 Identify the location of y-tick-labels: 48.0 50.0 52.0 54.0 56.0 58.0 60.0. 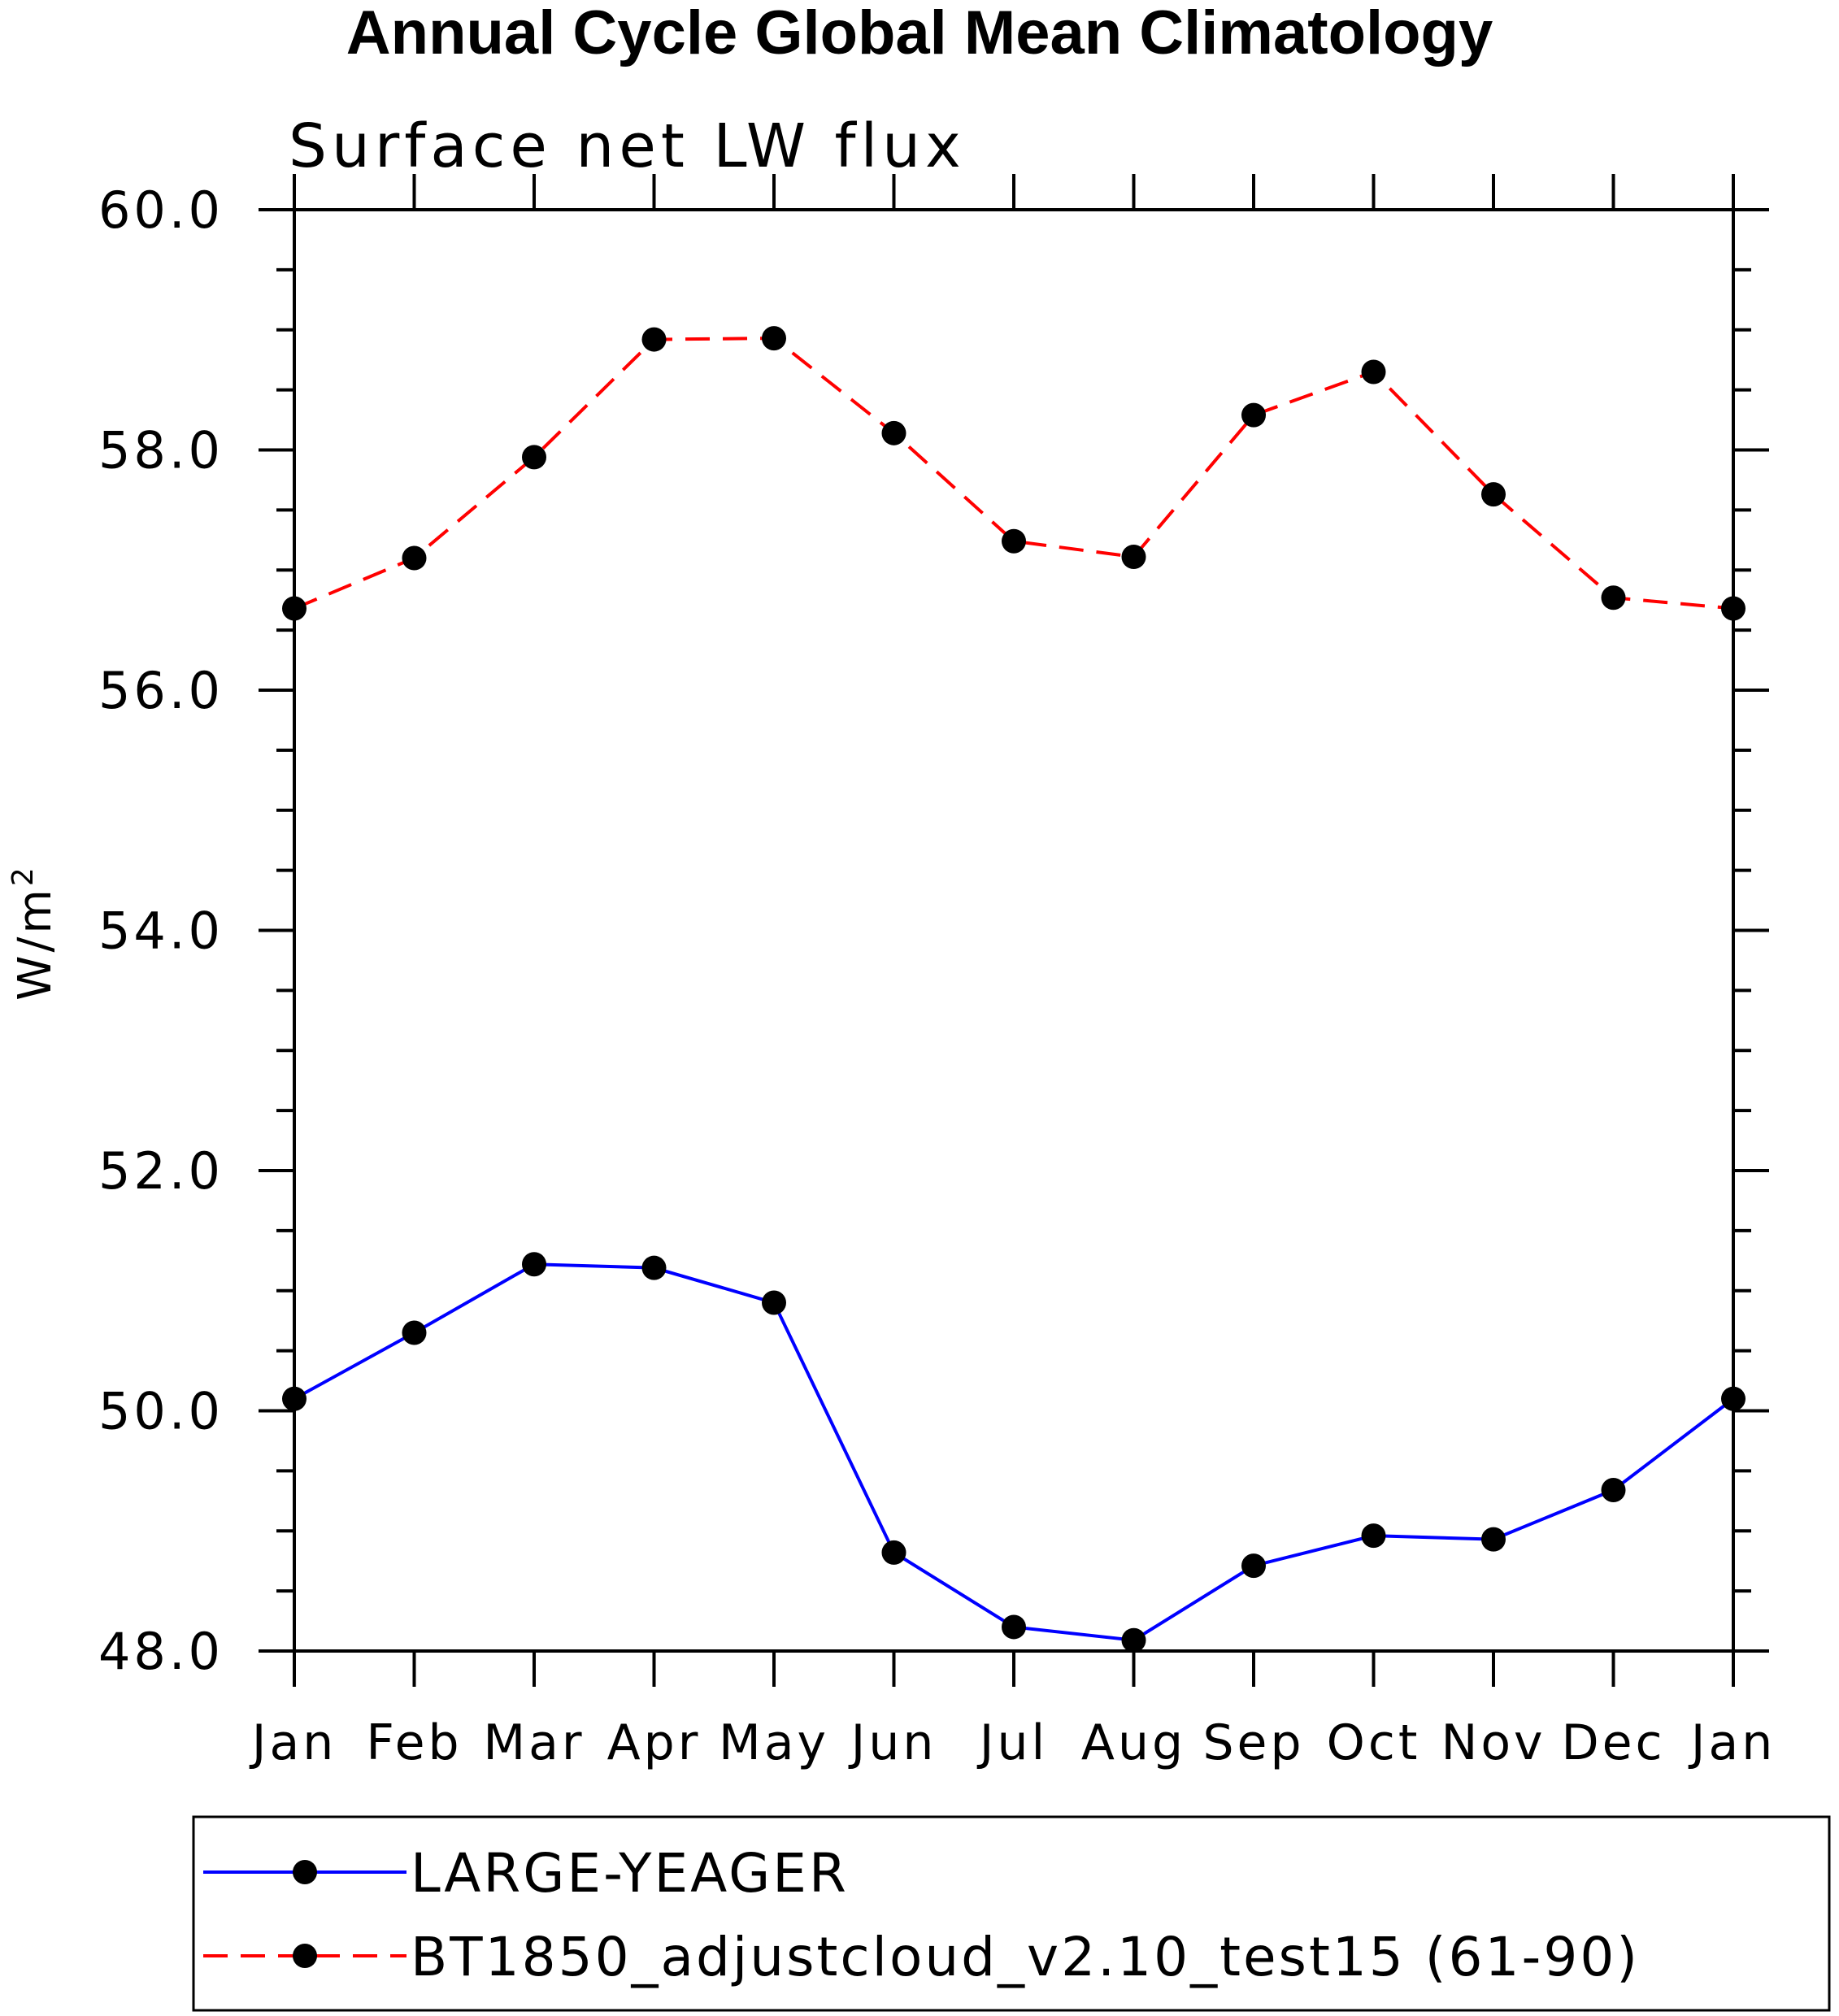
(161, 931).